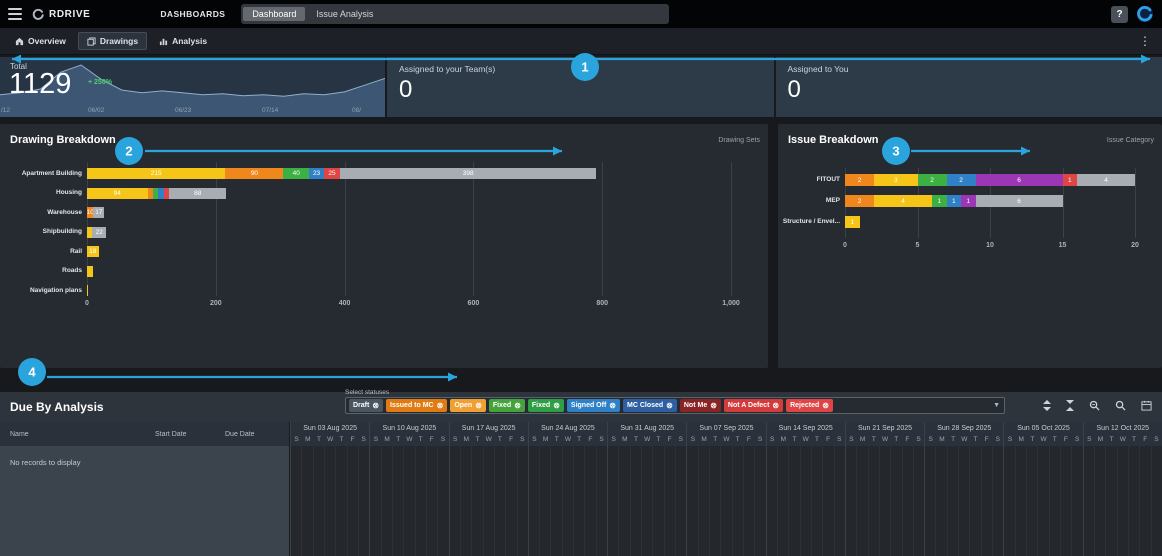 The height and width of the screenshot is (556, 1162). Describe the element at coordinates (19, 434) in the screenshot. I see `column-name: Name` at that location.